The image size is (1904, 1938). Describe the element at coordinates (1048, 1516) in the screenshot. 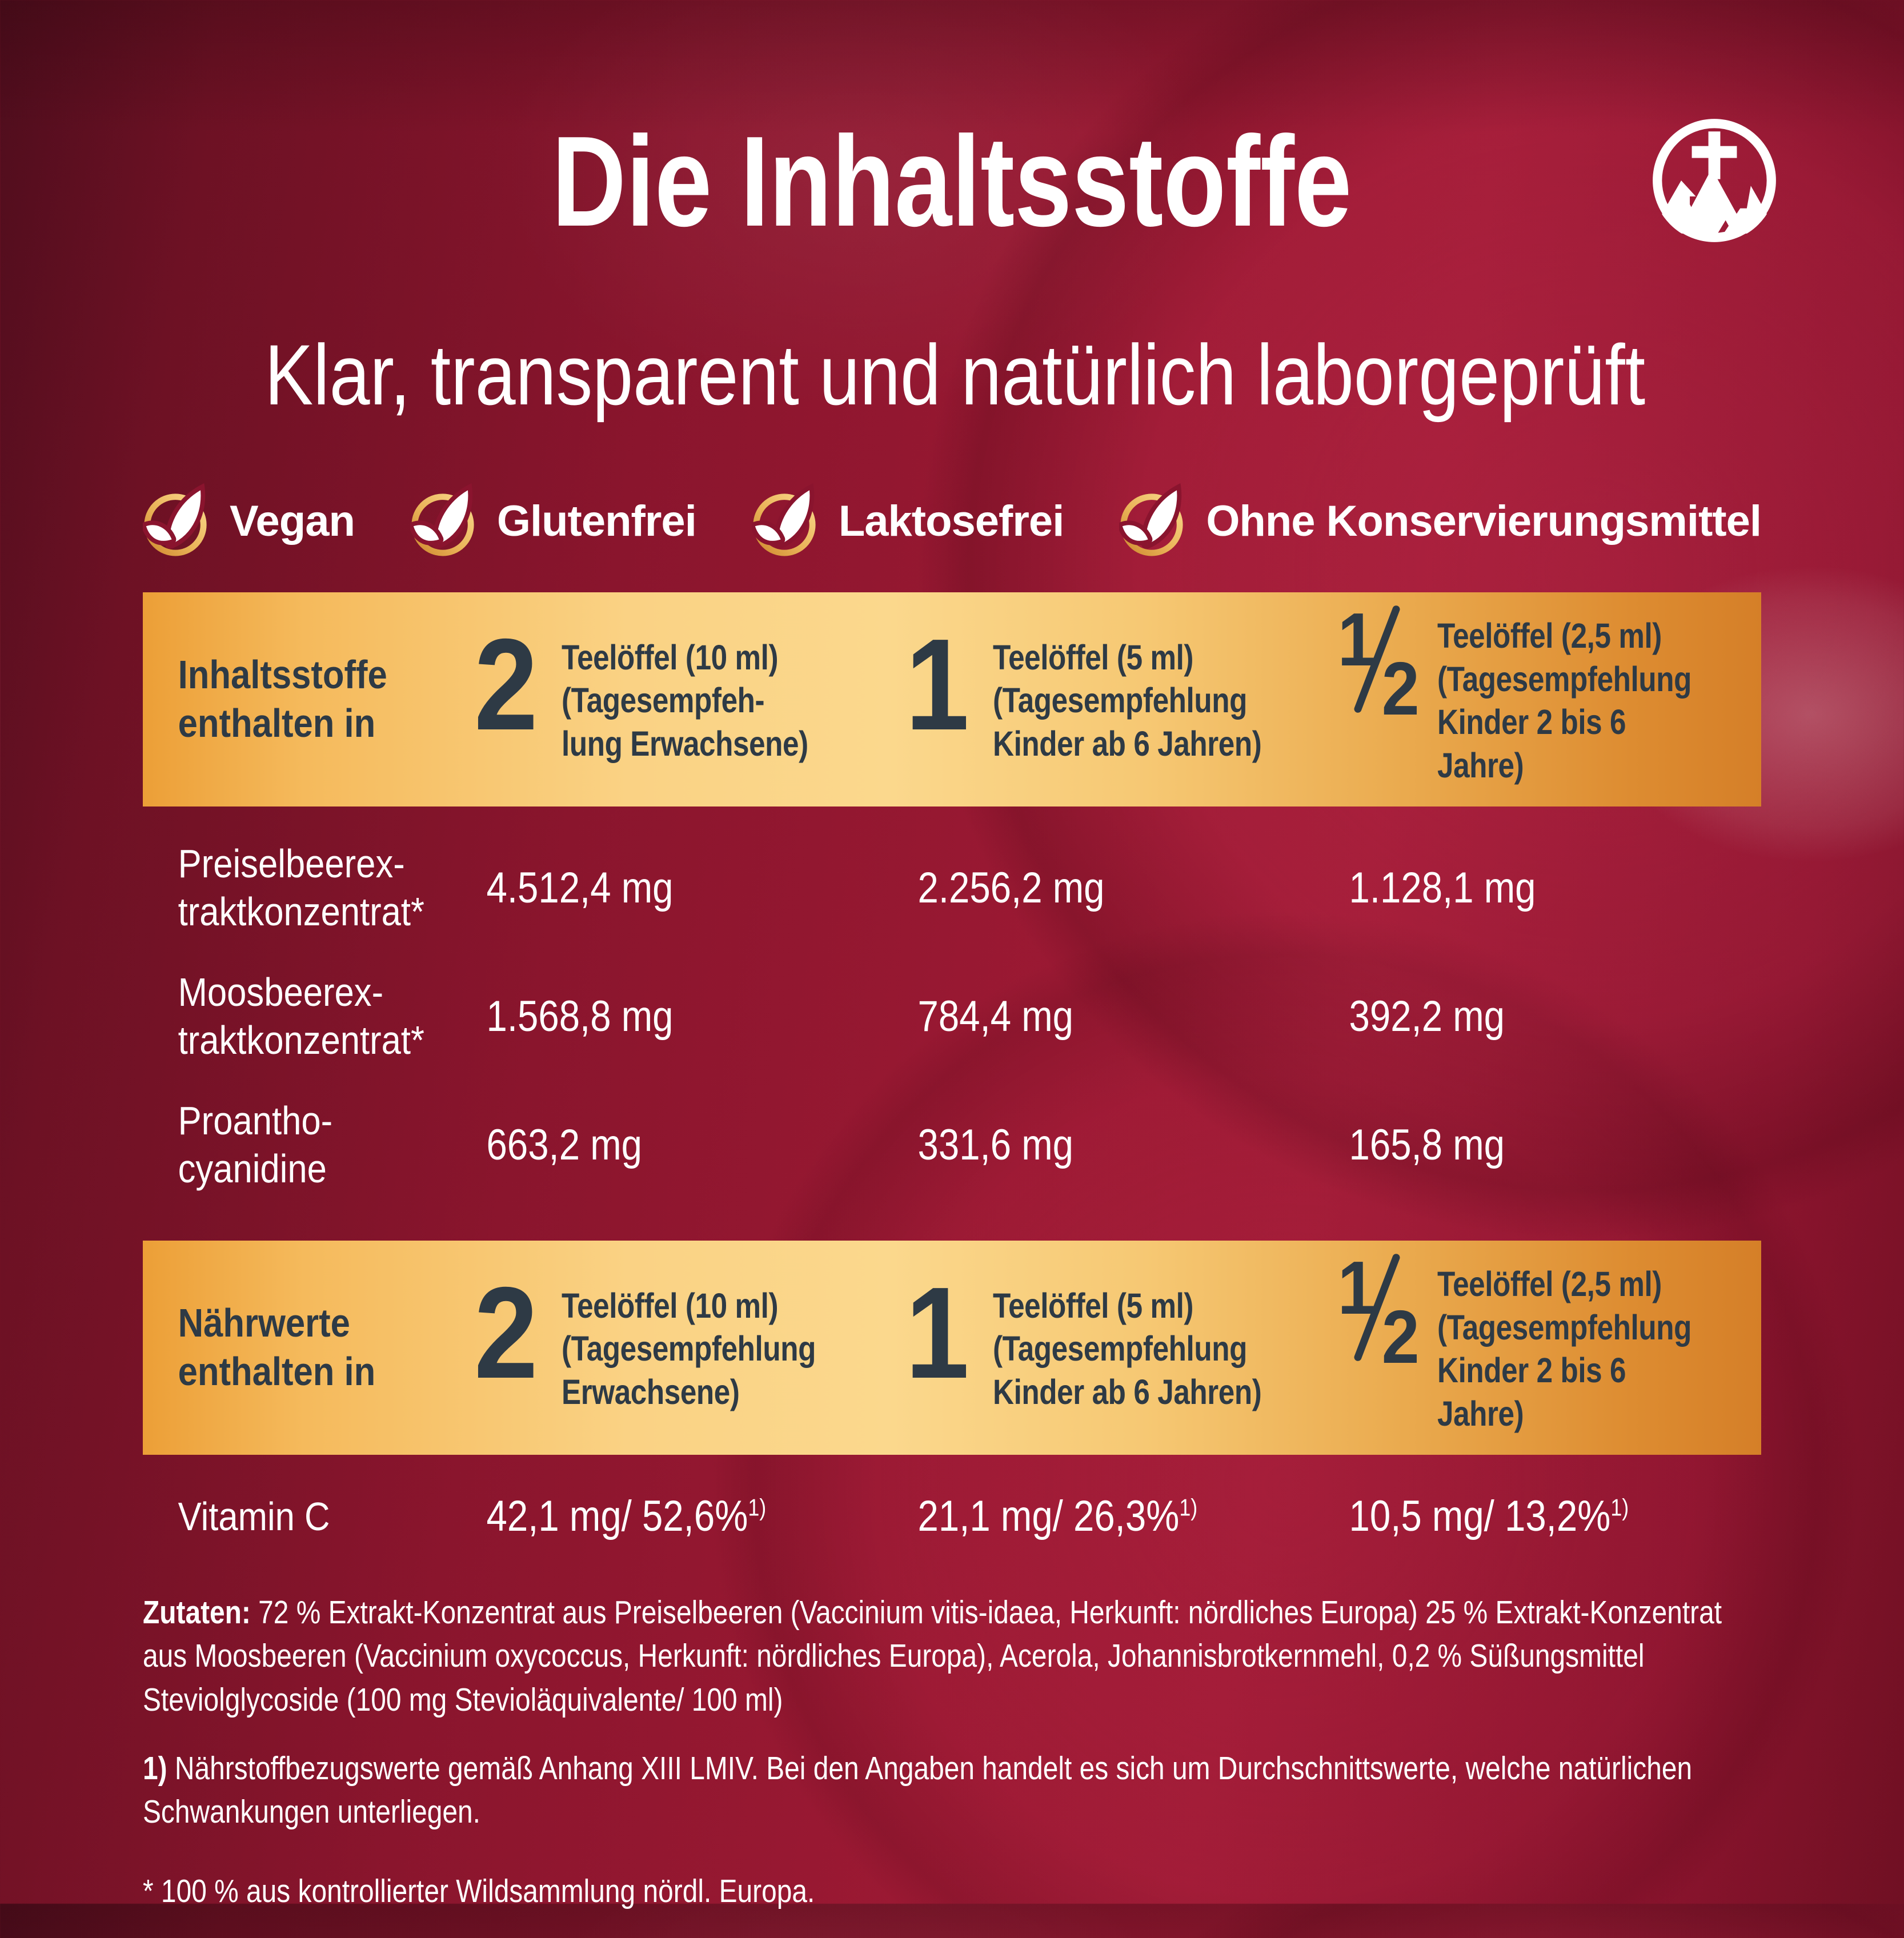

I see `value-text: 21,1 mg/ 26,3%` at that location.